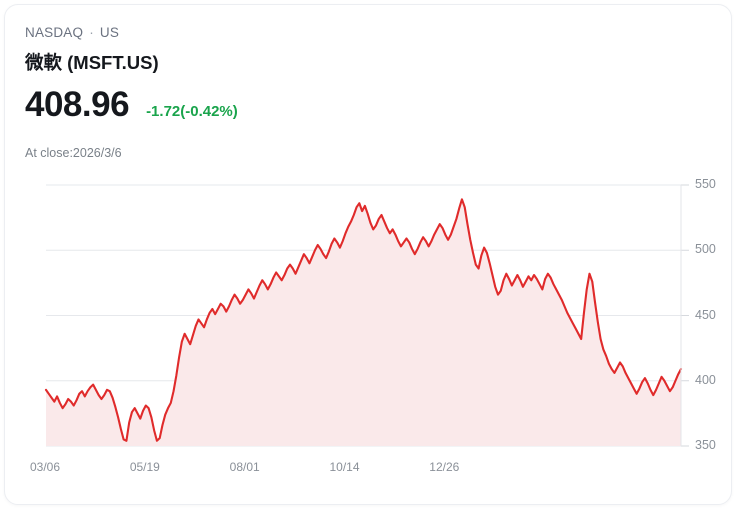 This screenshot has width=736, height=513. What do you see at coordinates (92, 62) in the screenshot?
I see `page-title: 微軟 (MSFT.US)` at bounding box center [92, 62].